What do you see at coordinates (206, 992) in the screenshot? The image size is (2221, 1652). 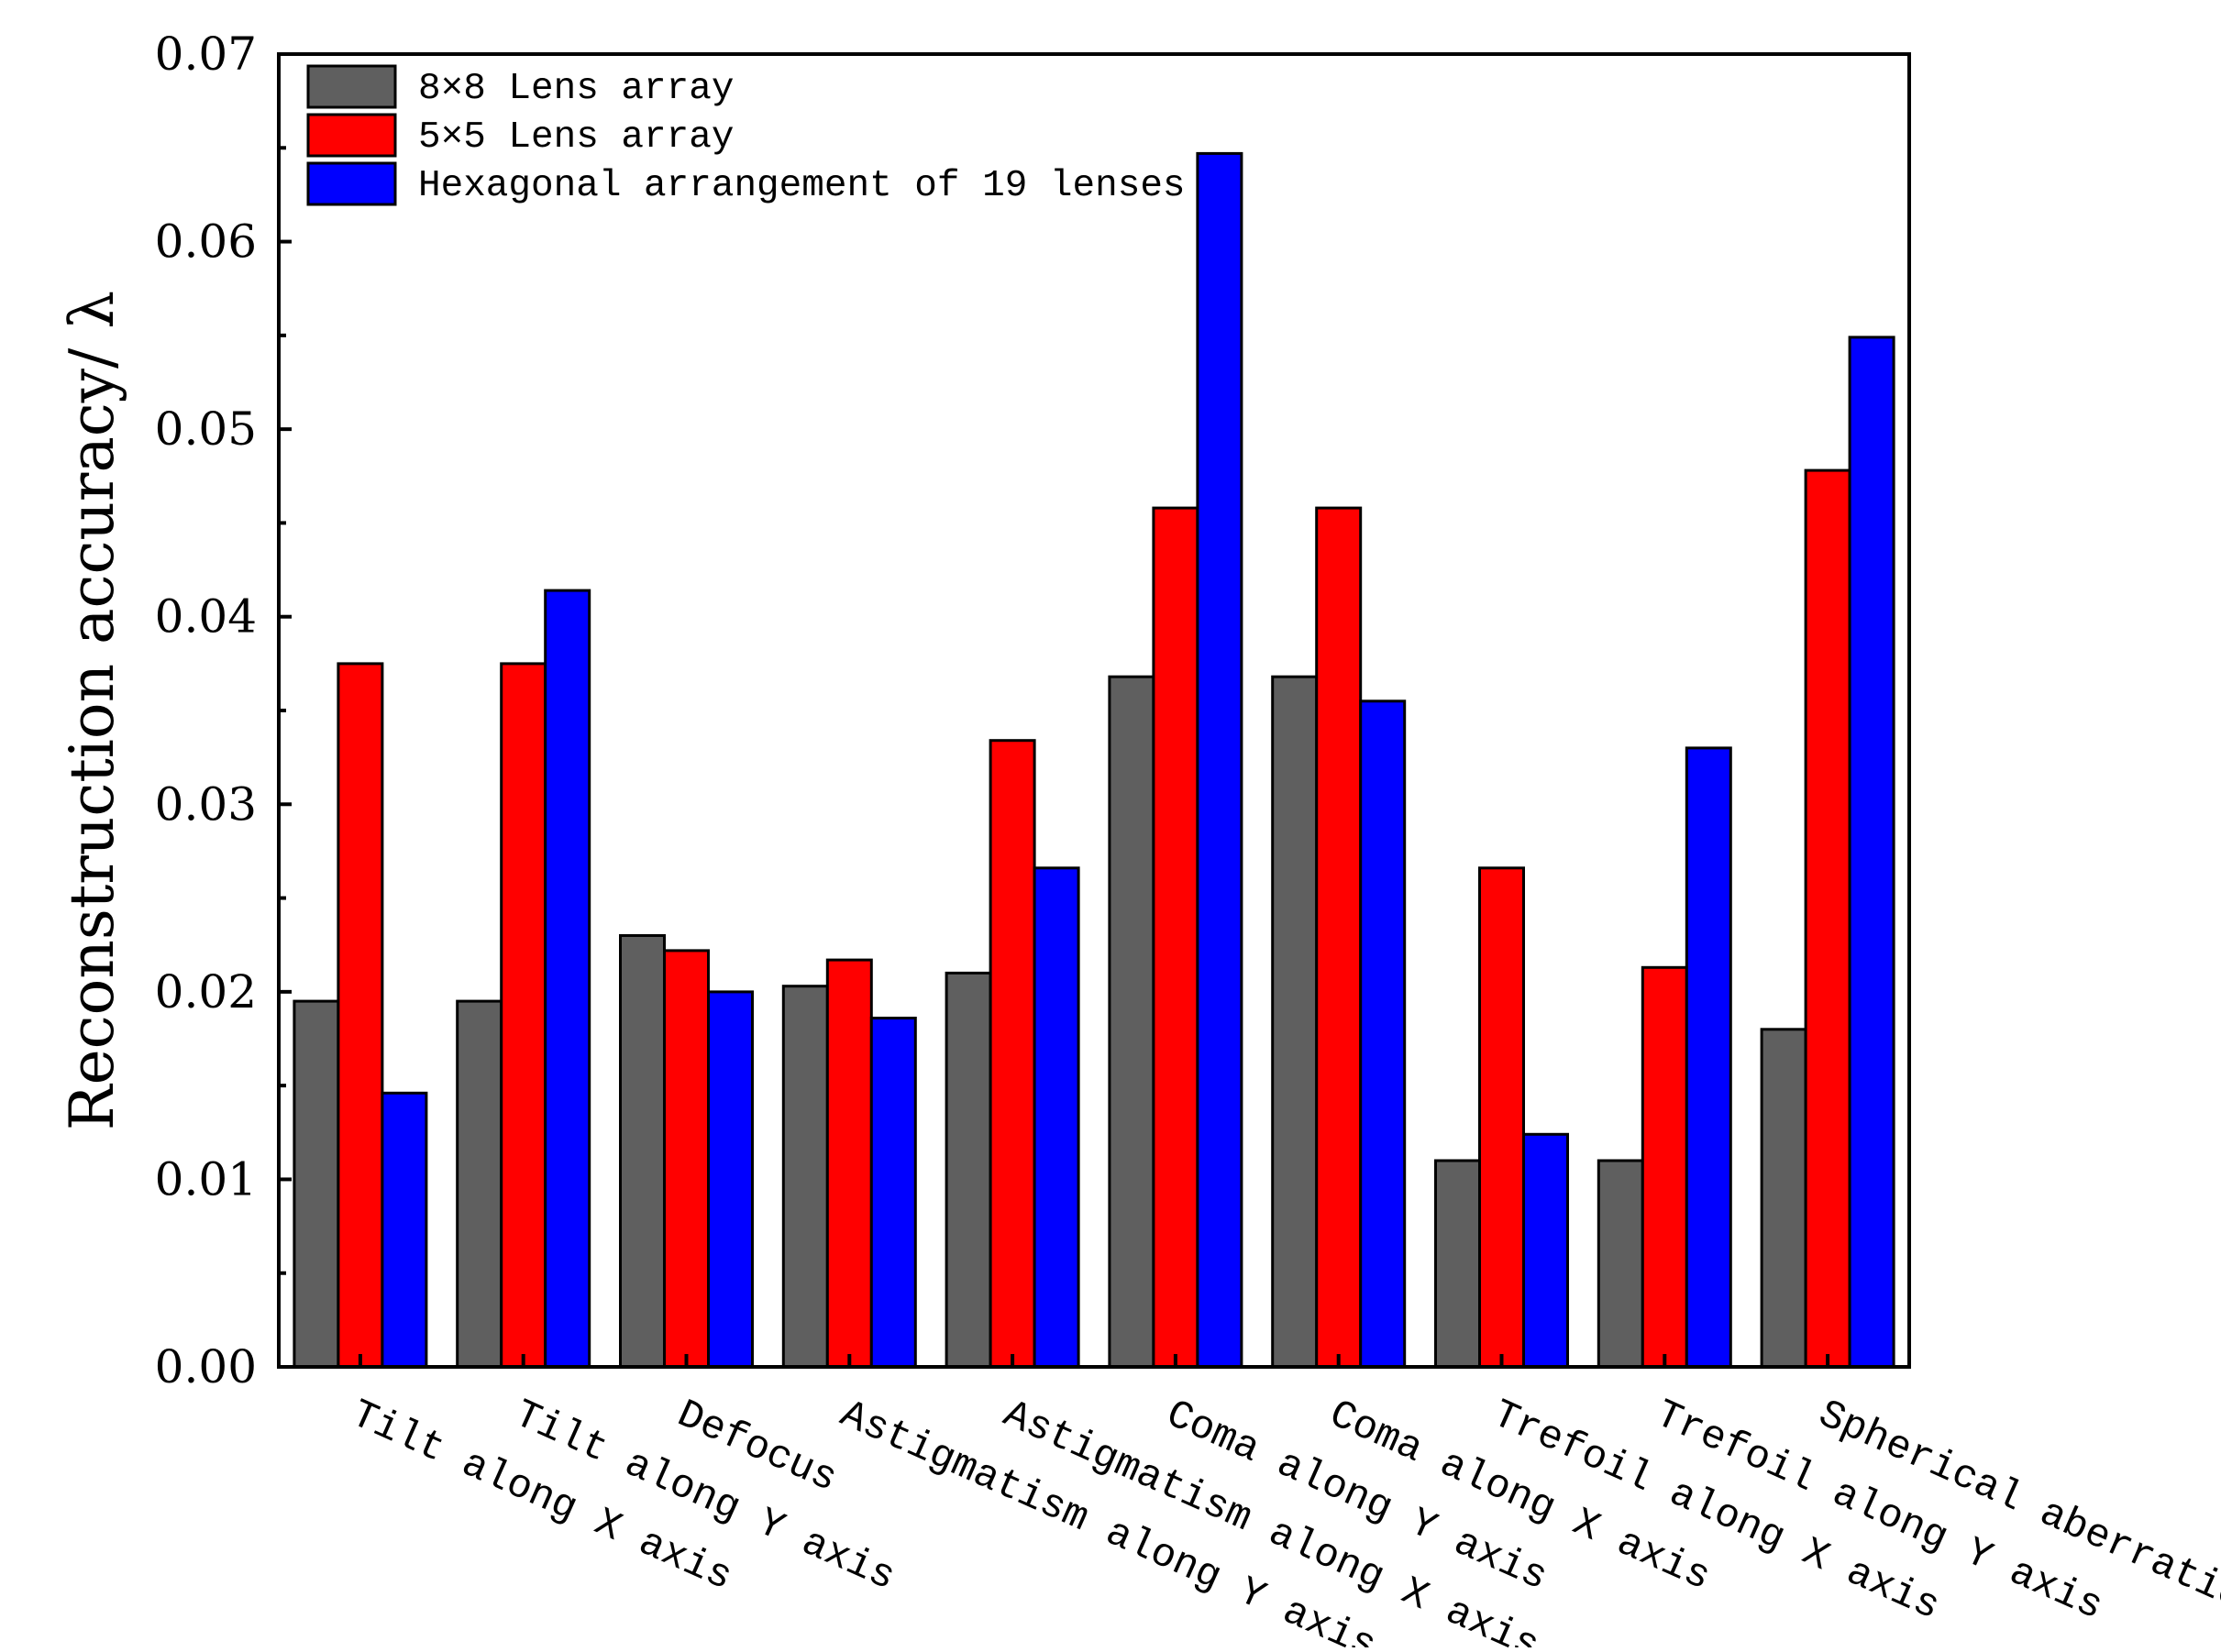 I see `y-tick-label: 0.02` at bounding box center [206, 992].